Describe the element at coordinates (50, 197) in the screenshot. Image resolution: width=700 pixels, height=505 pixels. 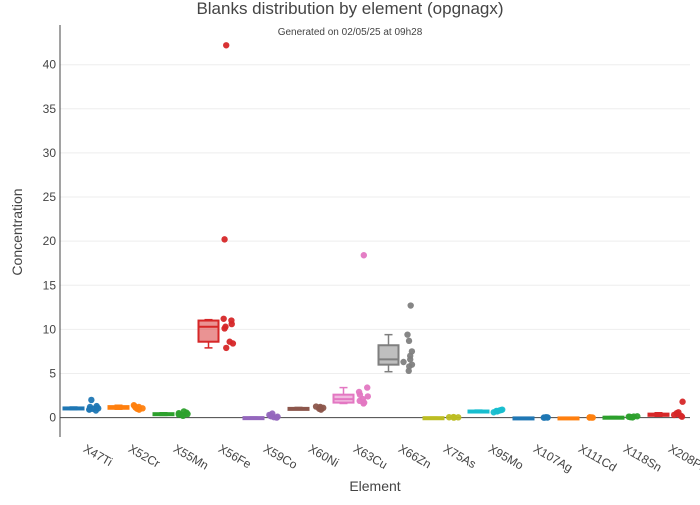
I see `y-tick-label: 25` at that location.